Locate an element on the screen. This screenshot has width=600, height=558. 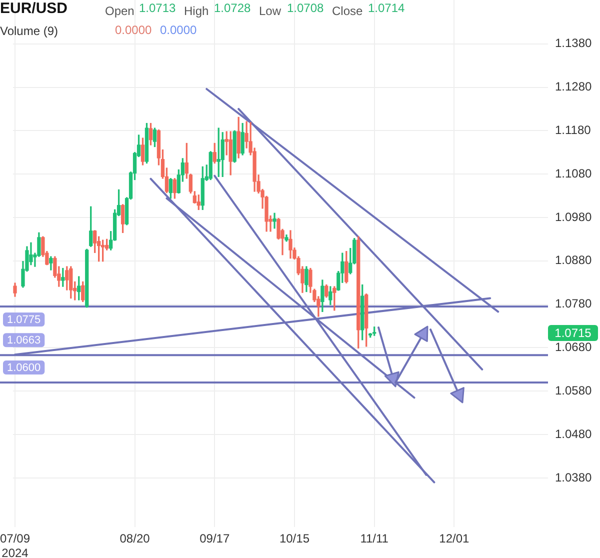
text: 1.0715 is located at coordinates (573, 333).